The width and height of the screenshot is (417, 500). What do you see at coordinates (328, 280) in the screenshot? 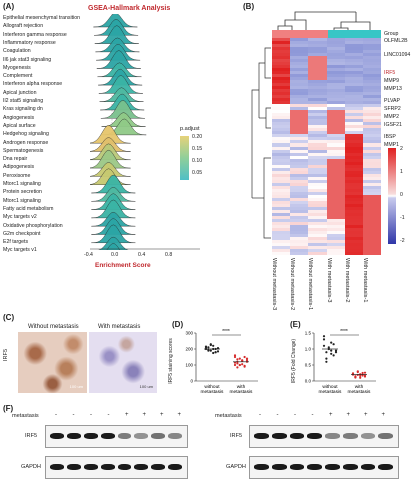
I see `sample-label: With metastasis-3` at bounding box center [328, 280].